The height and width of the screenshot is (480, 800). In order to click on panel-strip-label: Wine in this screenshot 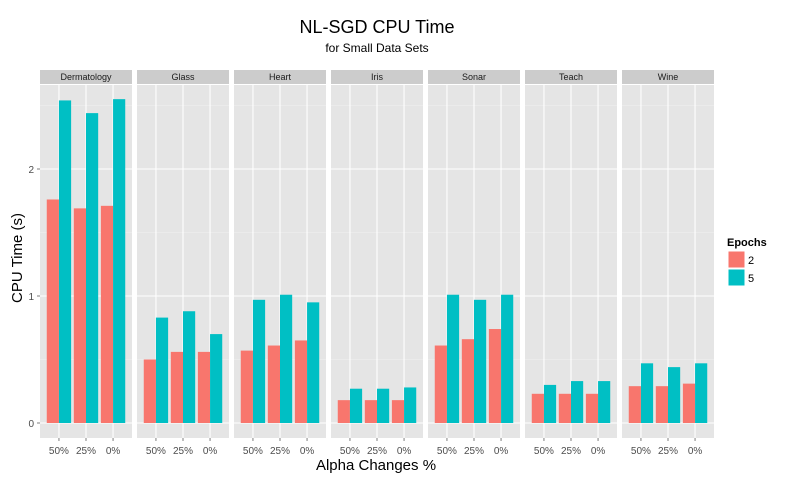, I will do `click(668, 77)`.